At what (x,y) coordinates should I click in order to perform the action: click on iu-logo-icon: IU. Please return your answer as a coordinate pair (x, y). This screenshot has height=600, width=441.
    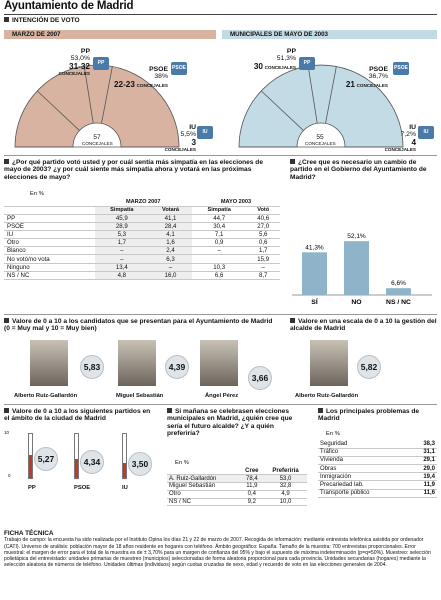
    Looking at the image, I should click on (205, 132).